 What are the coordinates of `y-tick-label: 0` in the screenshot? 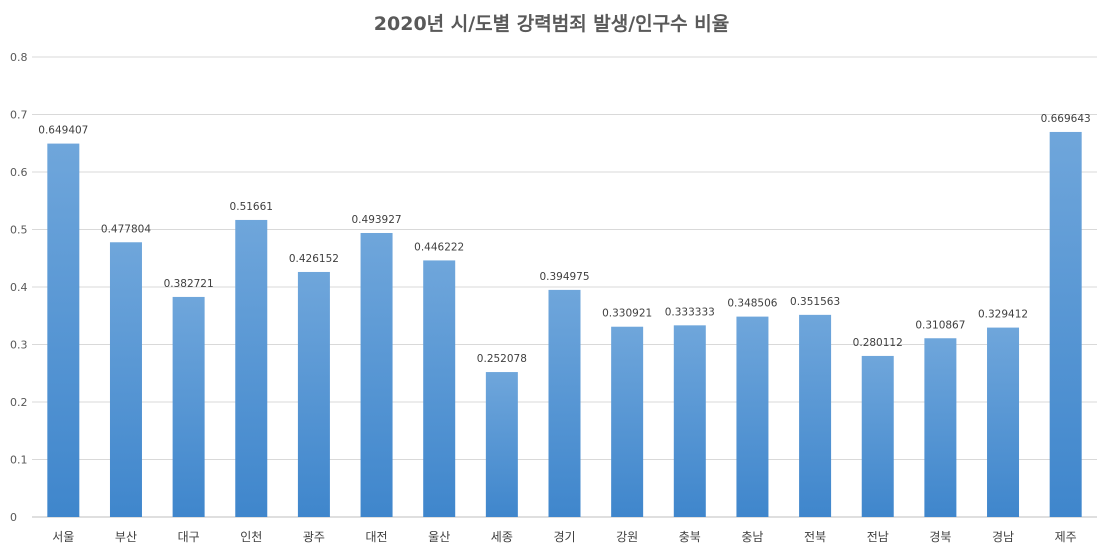 It's located at (13, 517).